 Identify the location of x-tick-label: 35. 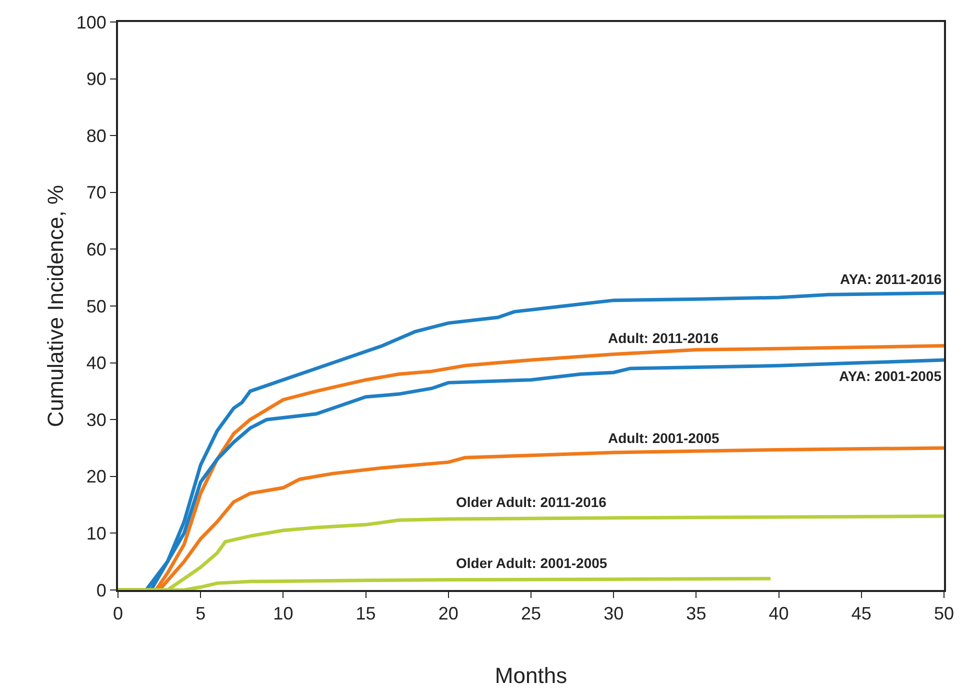
(696, 614).